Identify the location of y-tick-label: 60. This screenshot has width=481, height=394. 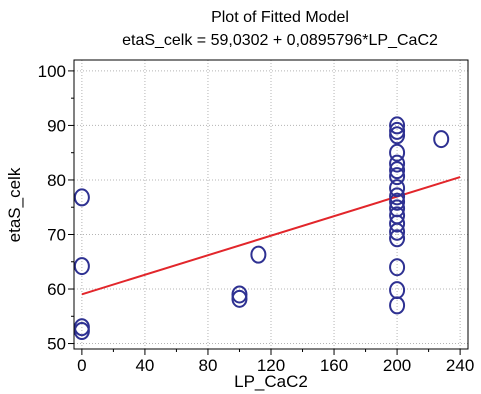
(56, 289).